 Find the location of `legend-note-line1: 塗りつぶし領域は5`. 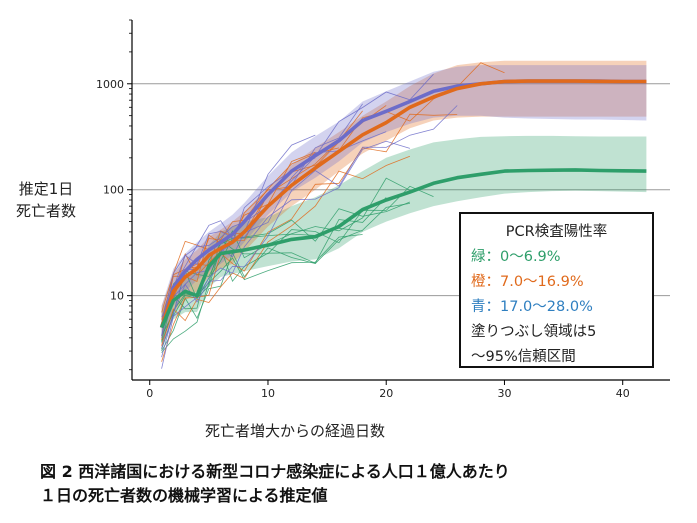

legend-note-line1: 塗りつぶし領域は5 is located at coordinates (534, 332).